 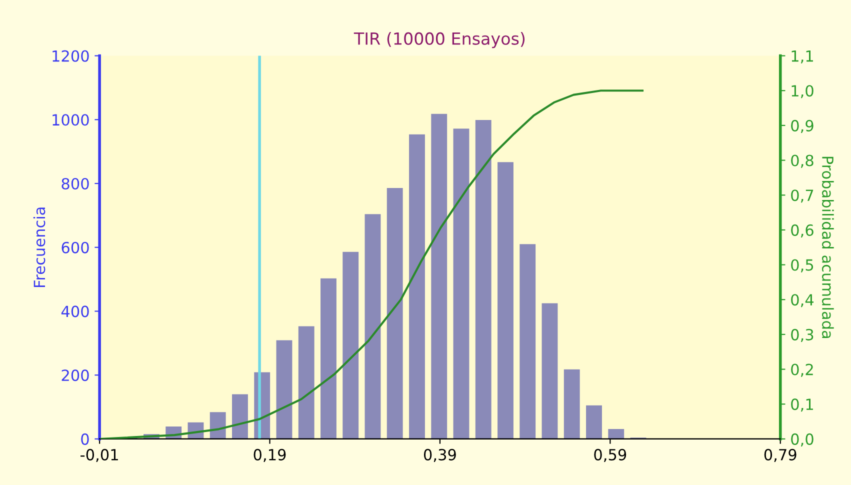 I want to click on y2-tick-label: 1,1, so click(x=802, y=57).